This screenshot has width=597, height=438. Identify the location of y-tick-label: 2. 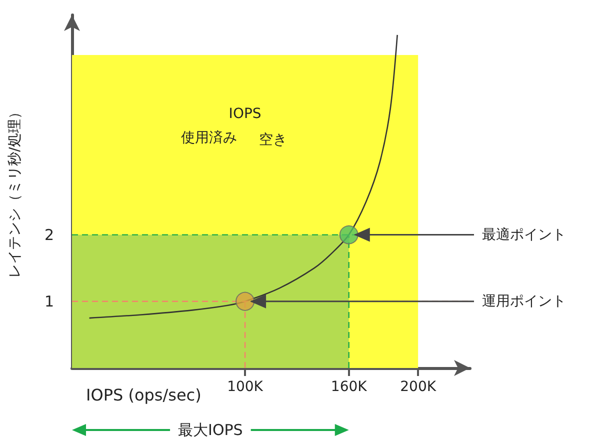
(49, 235).